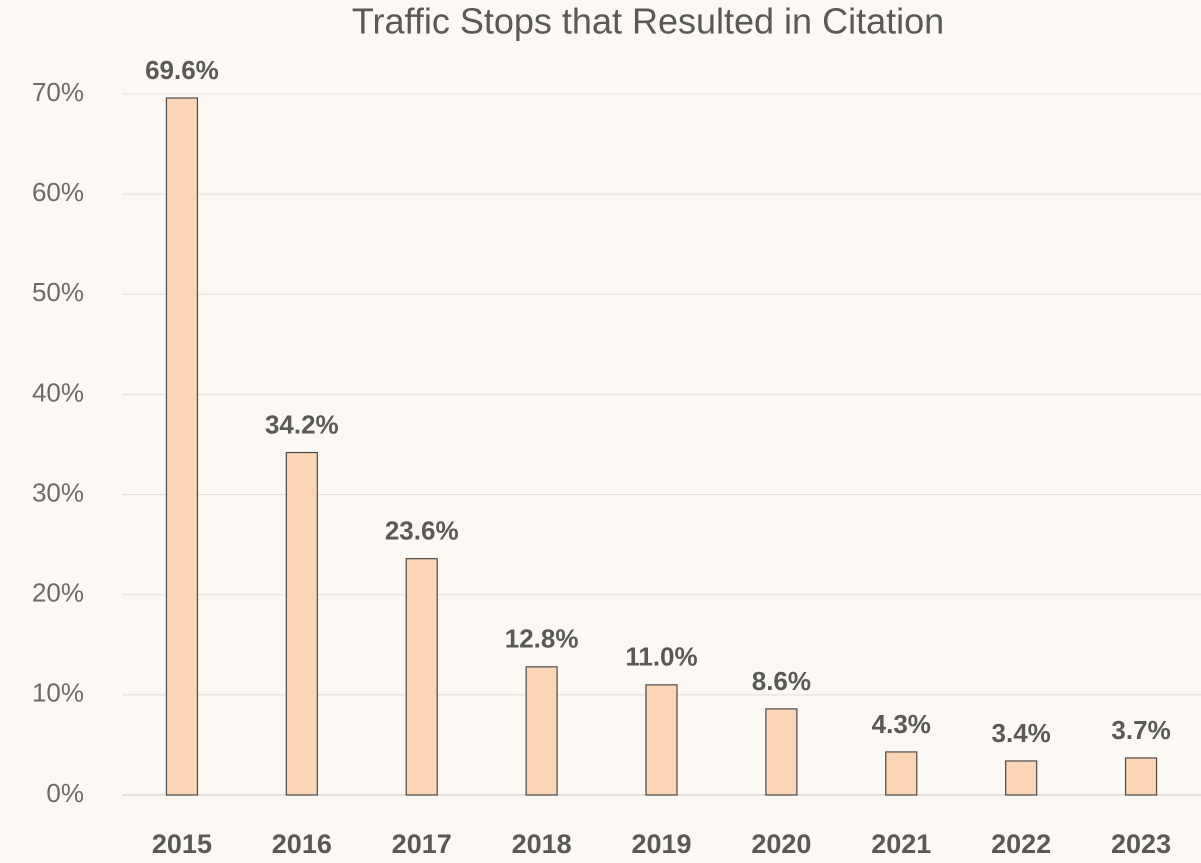 The width and height of the screenshot is (1201, 863). Describe the element at coordinates (901, 844) in the screenshot. I see `x-tick-label: 2021` at that location.